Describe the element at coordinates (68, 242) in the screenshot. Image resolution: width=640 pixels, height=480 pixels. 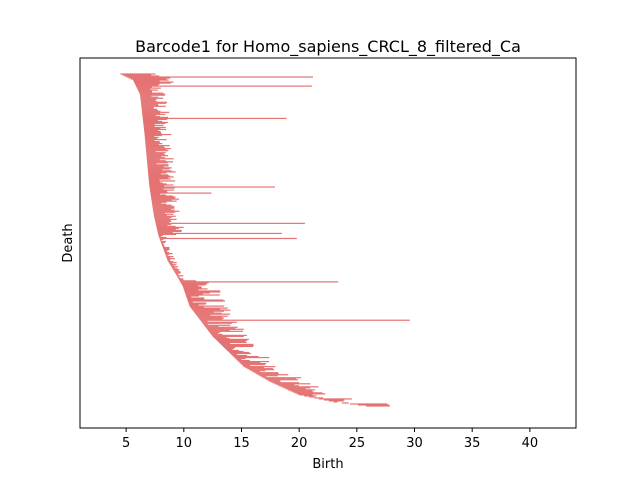
I see `y-axis-label: Death` at that location.